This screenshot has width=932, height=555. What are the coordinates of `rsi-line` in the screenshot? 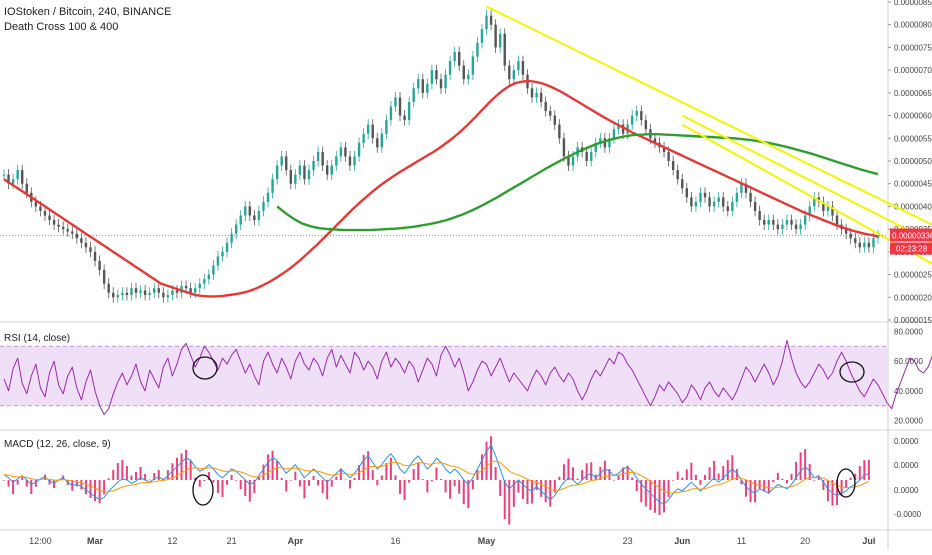 It's located at (467, 377).